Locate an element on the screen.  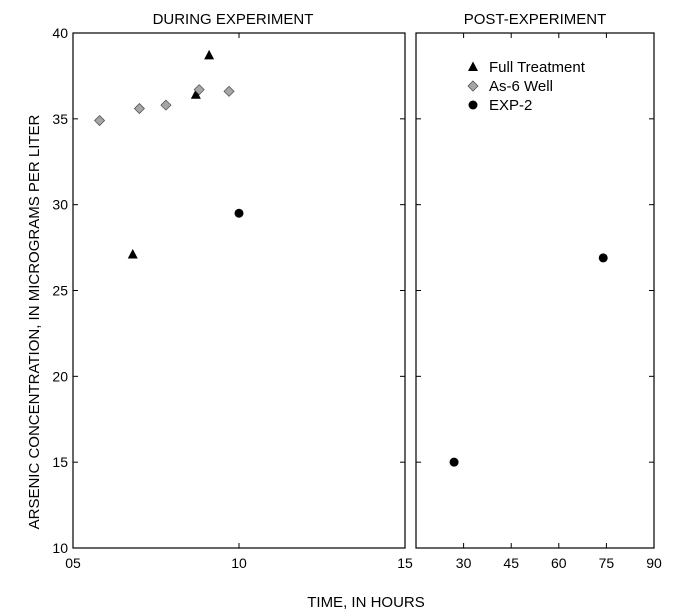
legend-marker-triangle is located at coordinates (473, 66).